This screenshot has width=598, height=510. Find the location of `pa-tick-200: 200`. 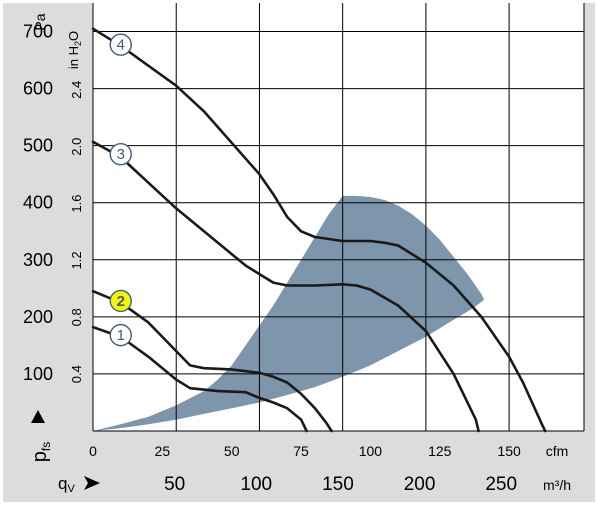

pa-tick-200: 200 is located at coordinates (38, 317).